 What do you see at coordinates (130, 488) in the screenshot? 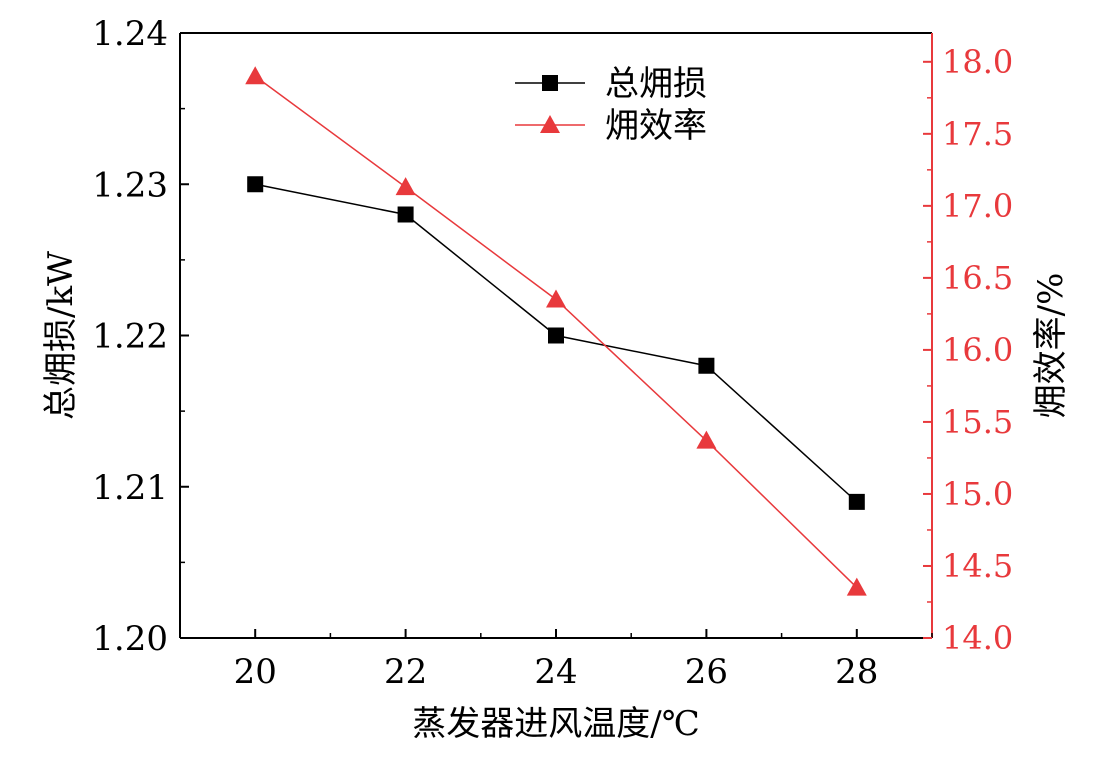
I see `y-tick-label: 1.21` at bounding box center [130, 488].